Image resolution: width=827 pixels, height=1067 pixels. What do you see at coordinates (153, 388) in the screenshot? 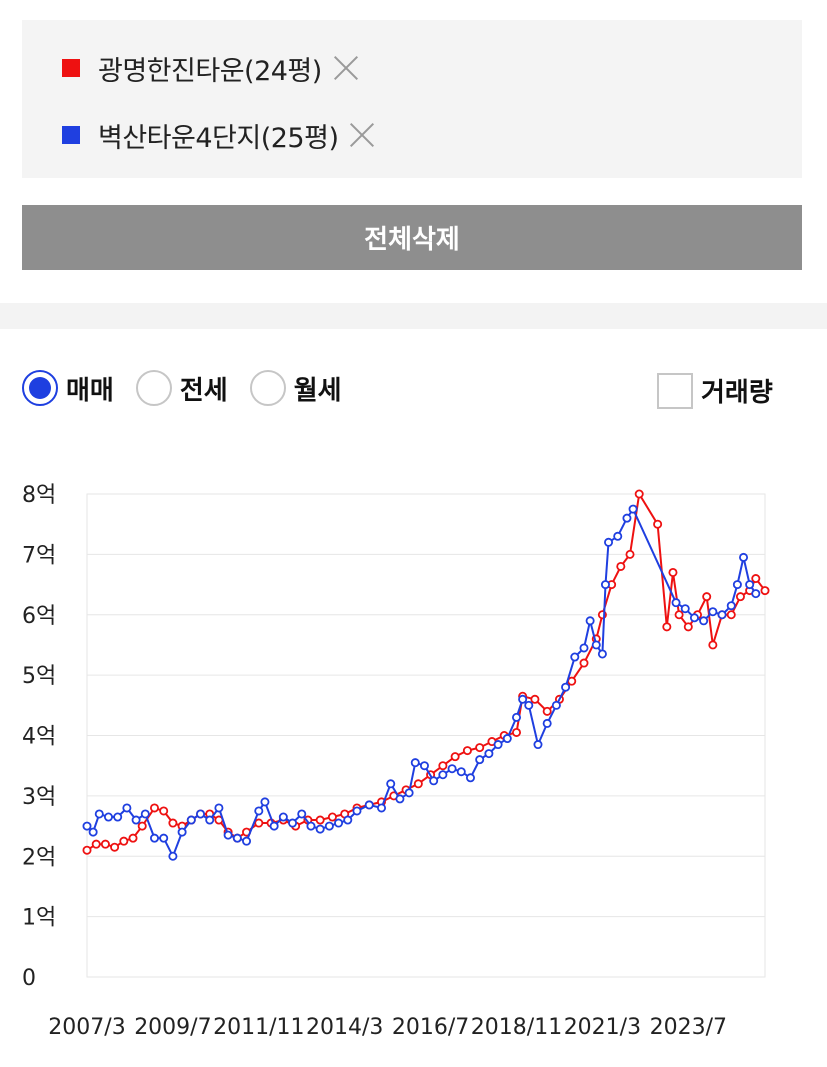
I see `radio-unselected-icon` at bounding box center [153, 388].